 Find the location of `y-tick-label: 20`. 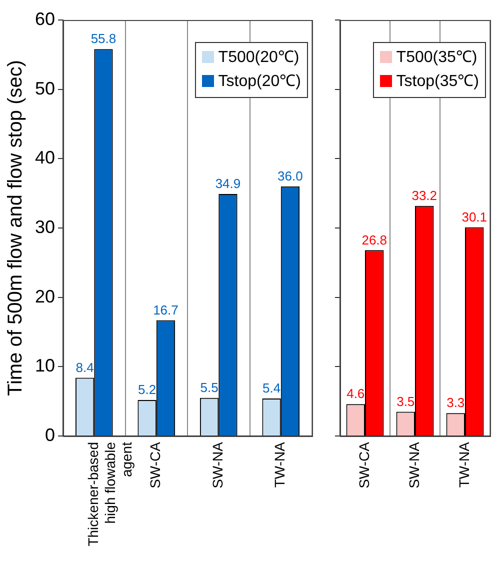

y-tick-label: 20 is located at coordinates (45, 296).